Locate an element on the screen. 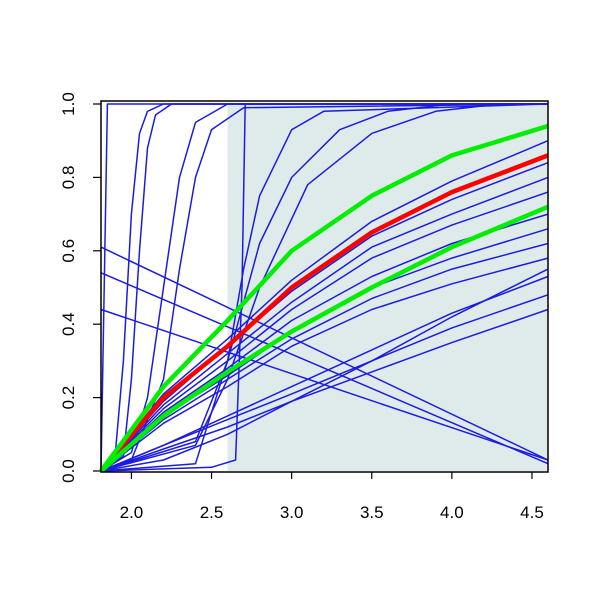 This screenshot has width=600, height=600. y-tick-label: 0.6 is located at coordinates (68, 251).